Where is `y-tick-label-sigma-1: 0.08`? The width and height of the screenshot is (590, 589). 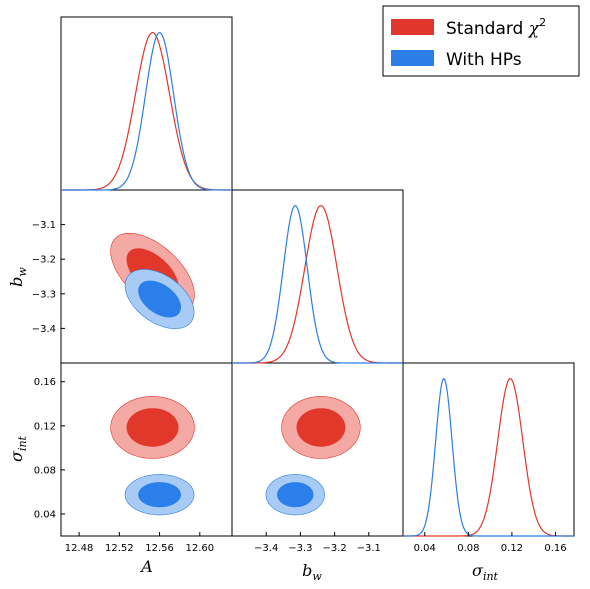
y-tick-label-sigma-1: 0.08 is located at coordinates (45, 470).